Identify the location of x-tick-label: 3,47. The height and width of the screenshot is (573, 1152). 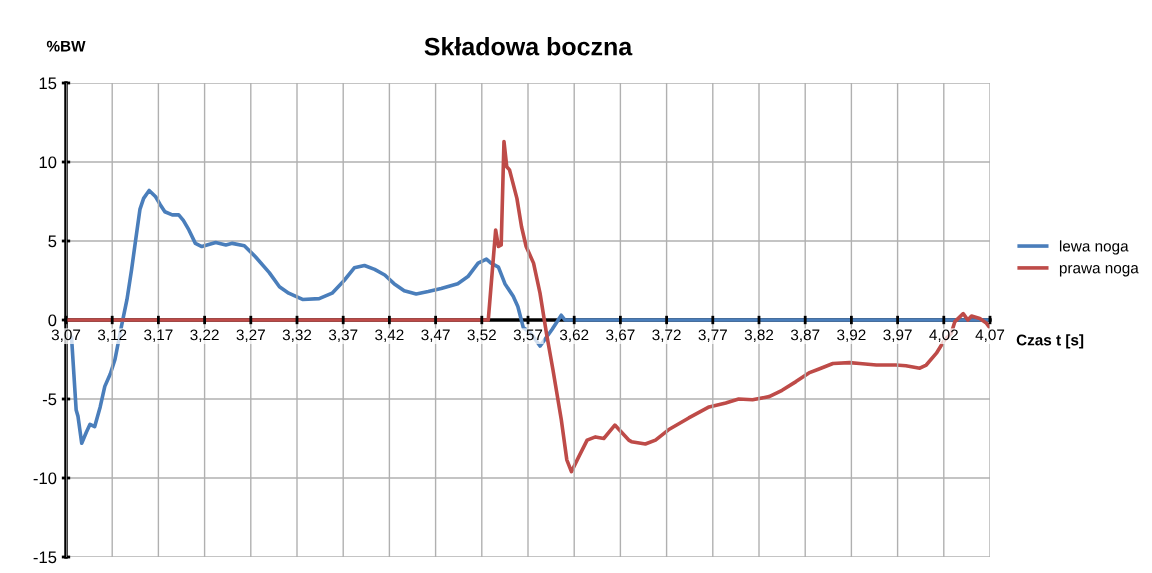
(435, 336).